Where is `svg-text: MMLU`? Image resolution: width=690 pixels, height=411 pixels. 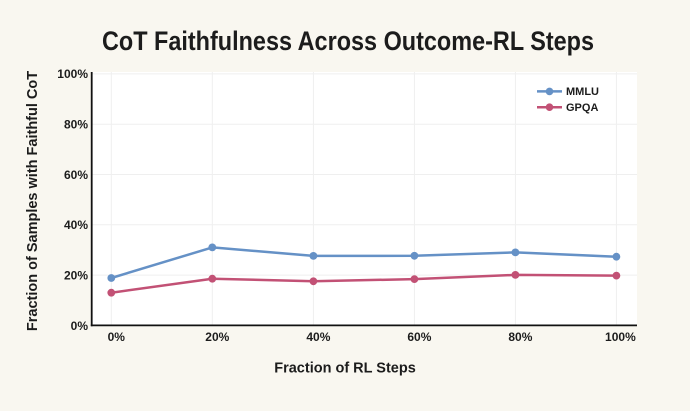 svg-text: MMLU is located at coordinates (582, 92).